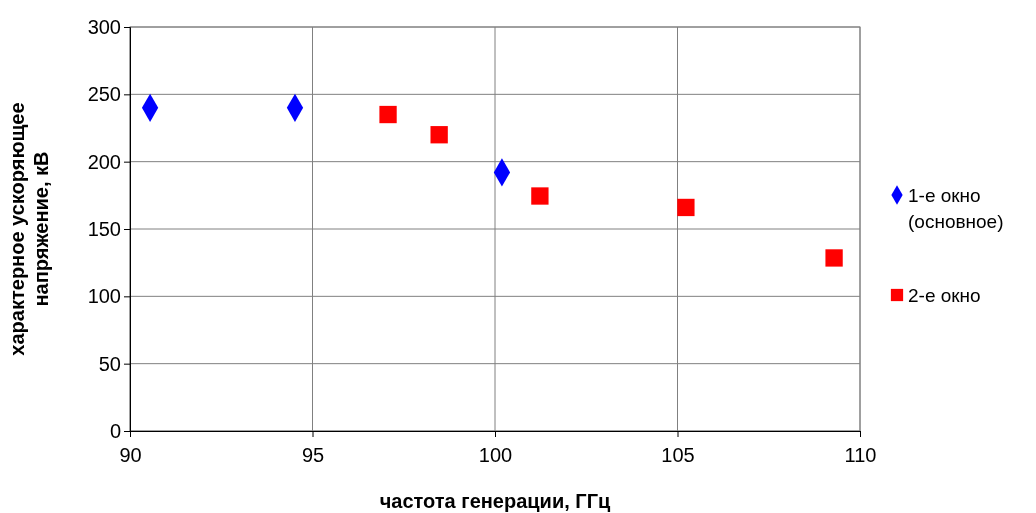 The height and width of the screenshot is (513, 1036). Describe the element at coordinates (109, 363) in the screenshot. I see `y-tick-label: 50` at that location.